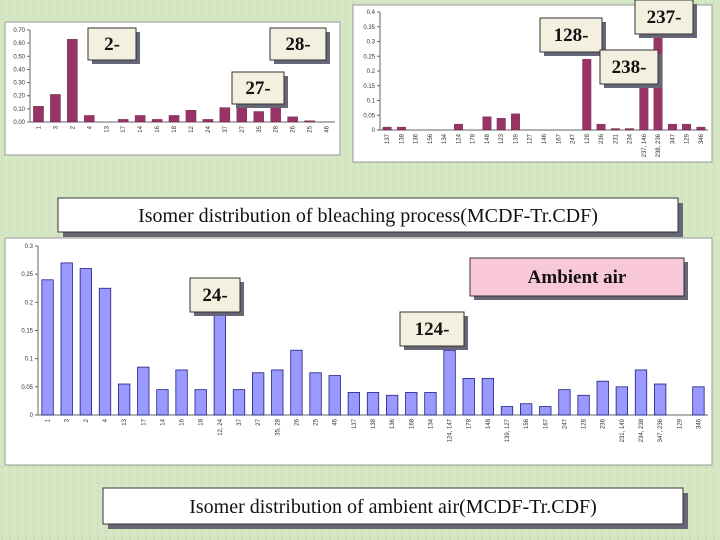  Describe the element at coordinates (623, 430) in the screenshot. I see `x-tick-label: 231, 149` at that location.